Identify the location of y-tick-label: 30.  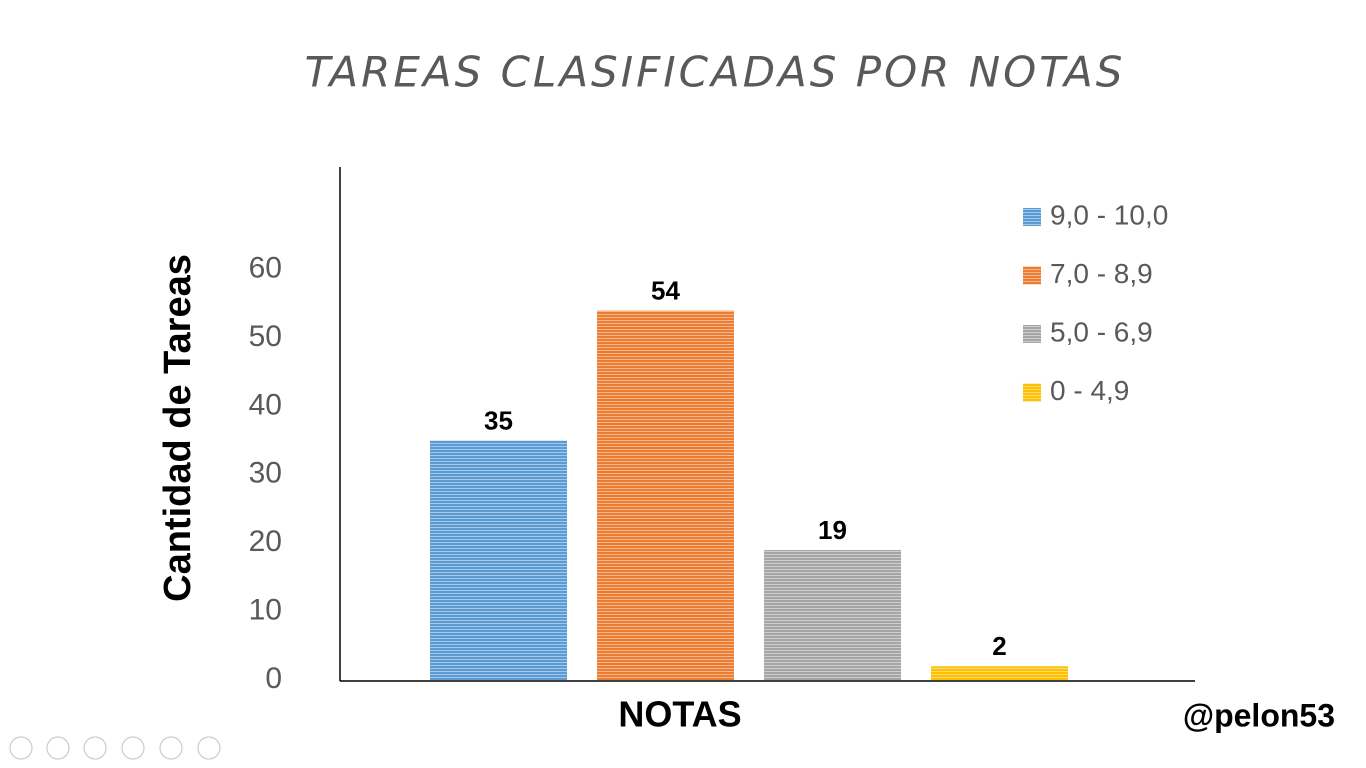
(265, 473).